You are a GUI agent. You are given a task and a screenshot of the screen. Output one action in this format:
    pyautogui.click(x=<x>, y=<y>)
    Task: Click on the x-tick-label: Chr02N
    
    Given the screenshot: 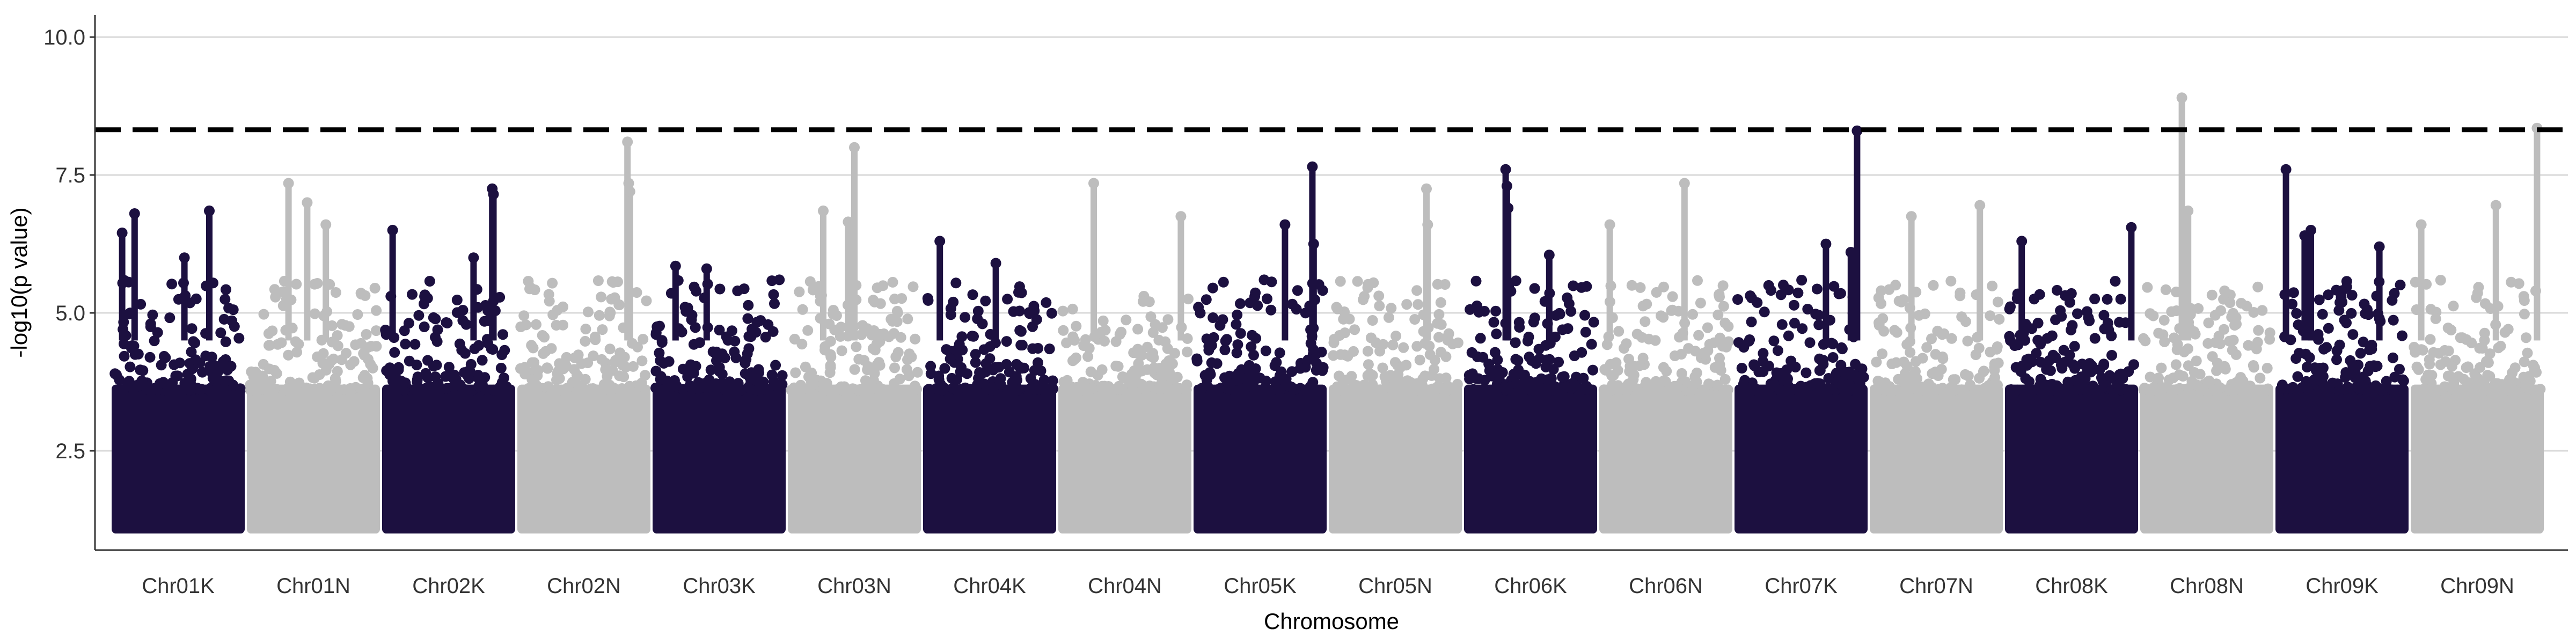 What is the action you would take?
    pyautogui.click(x=584, y=586)
    